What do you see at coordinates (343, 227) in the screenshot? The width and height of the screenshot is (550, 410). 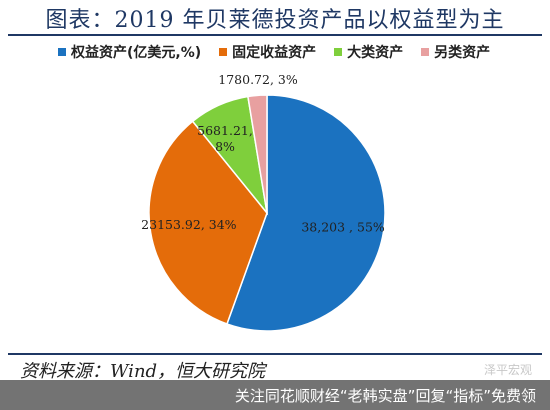 I see `data-label-equity: 38,203 , 55%` at bounding box center [343, 227].